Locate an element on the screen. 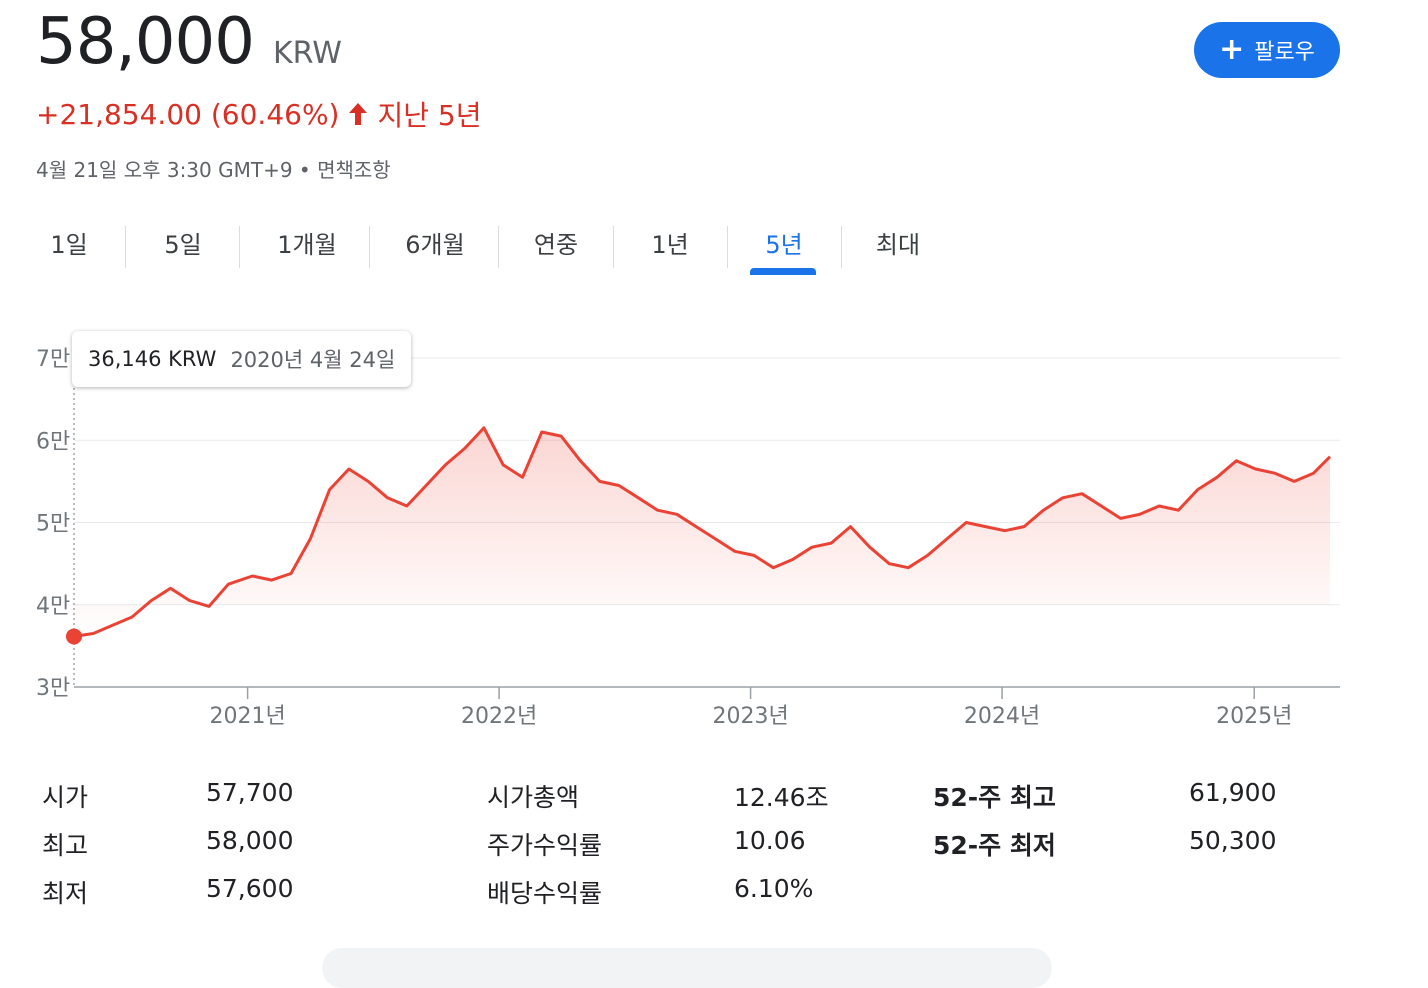  compare-bar is located at coordinates (687, 968).